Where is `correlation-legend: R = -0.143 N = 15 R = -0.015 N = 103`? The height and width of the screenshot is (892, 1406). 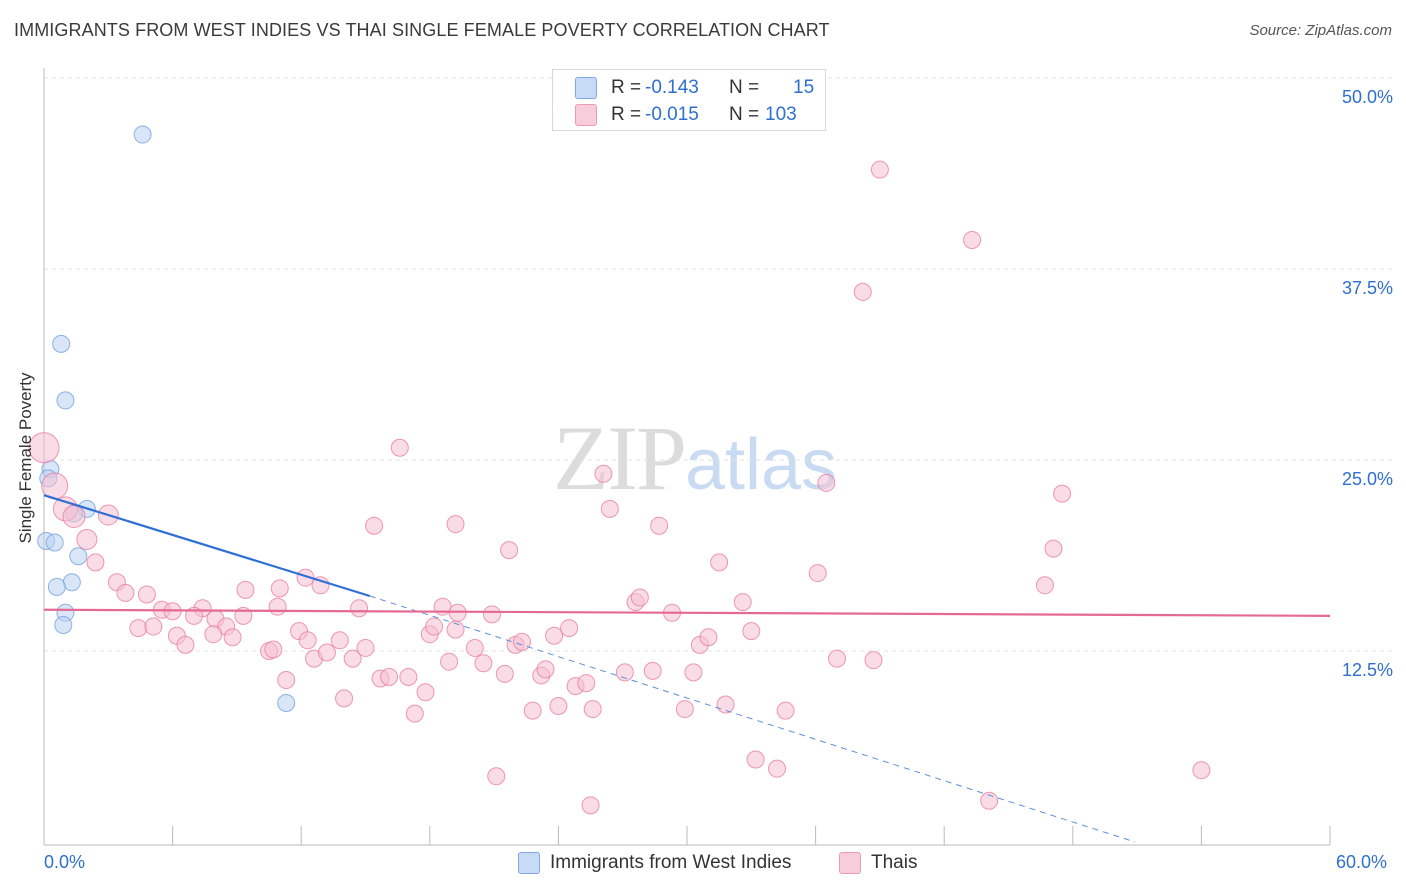 correlation-legend: R = -0.143 N = 15 R = -0.015 N = 103 is located at coordinates (689, 100).